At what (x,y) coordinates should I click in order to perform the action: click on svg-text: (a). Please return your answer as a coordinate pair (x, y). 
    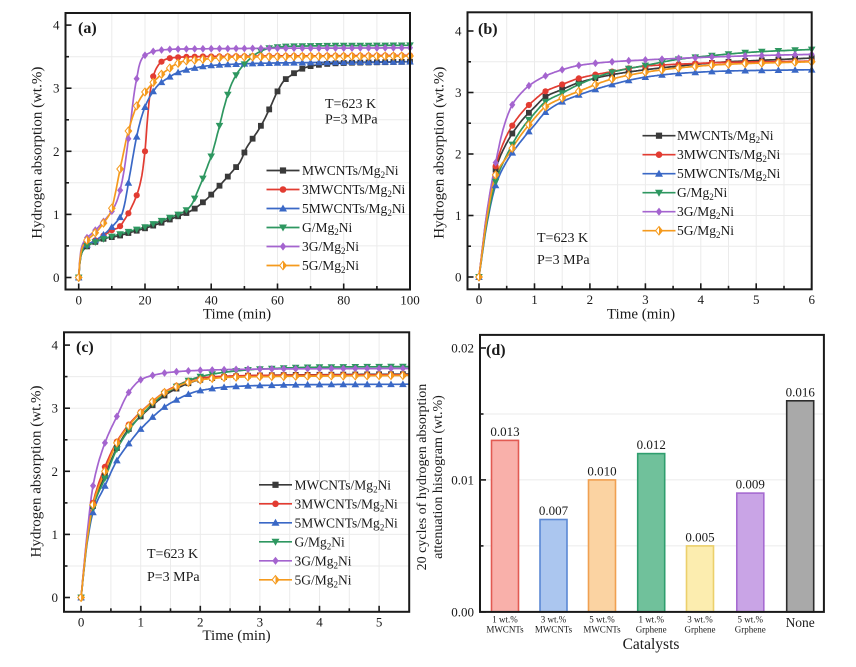
    Looking at the image, I should click on (87, 28).